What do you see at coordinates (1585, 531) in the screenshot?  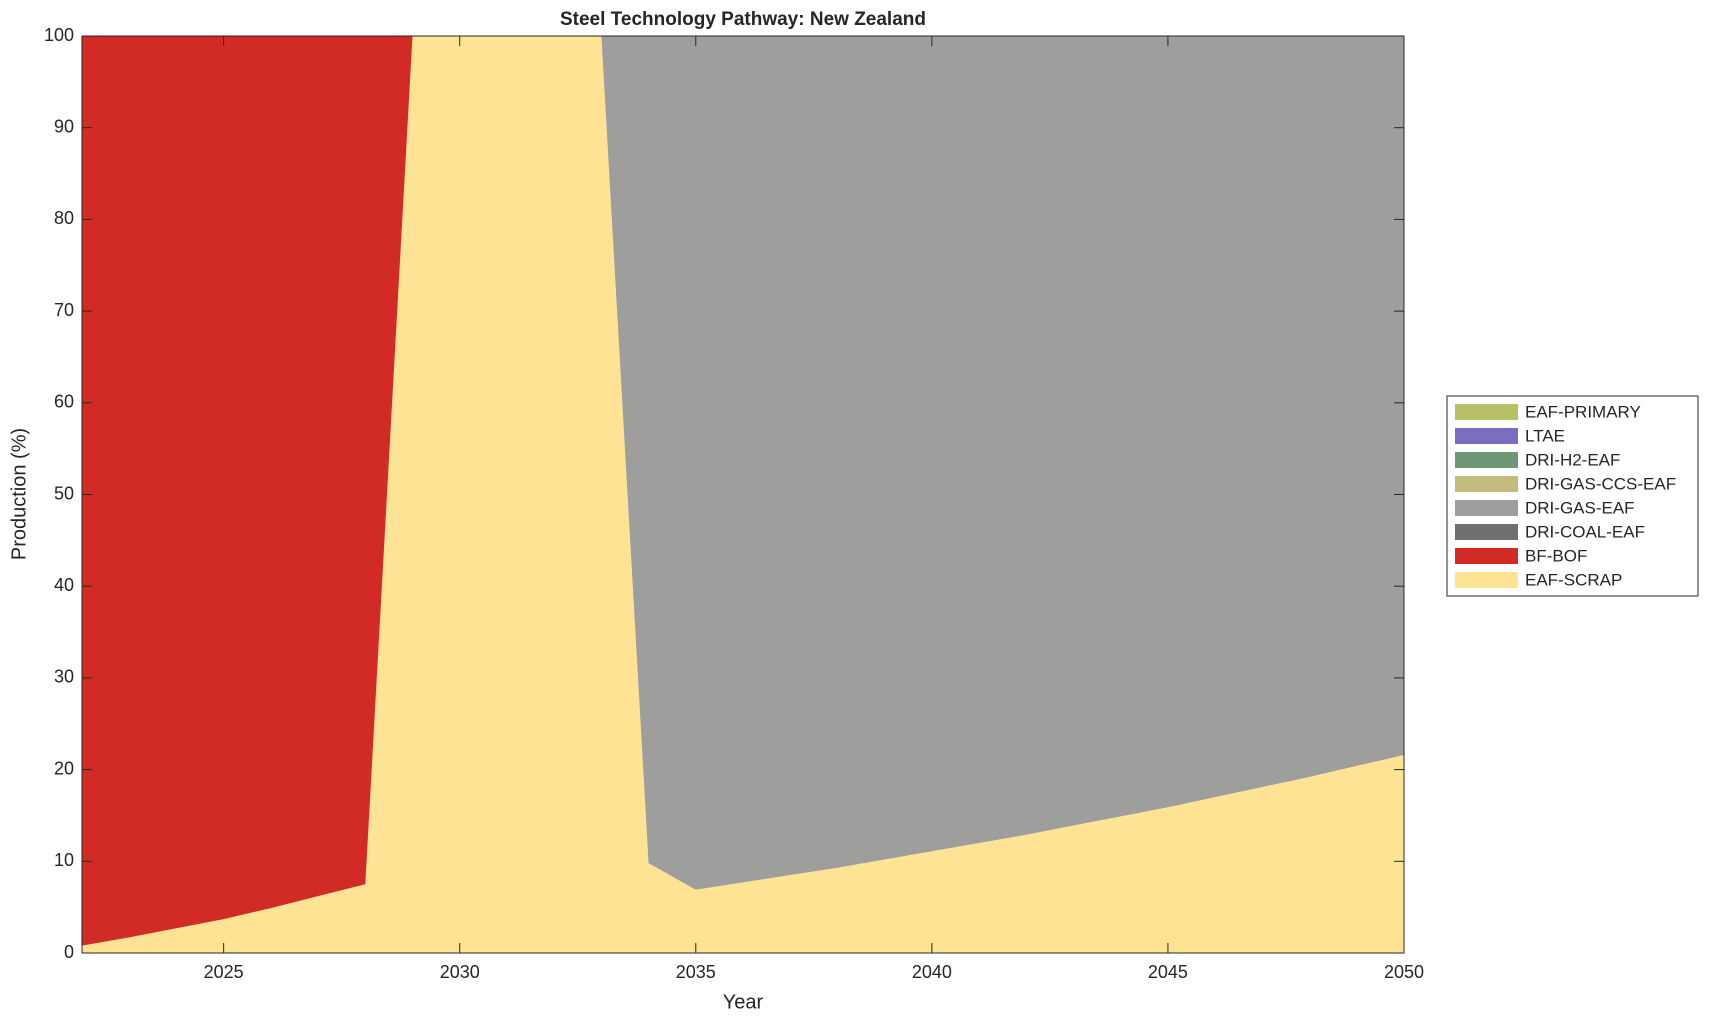 I see `legend-label: DRI-COAL-EAF` at bounding box center [1585, 531].